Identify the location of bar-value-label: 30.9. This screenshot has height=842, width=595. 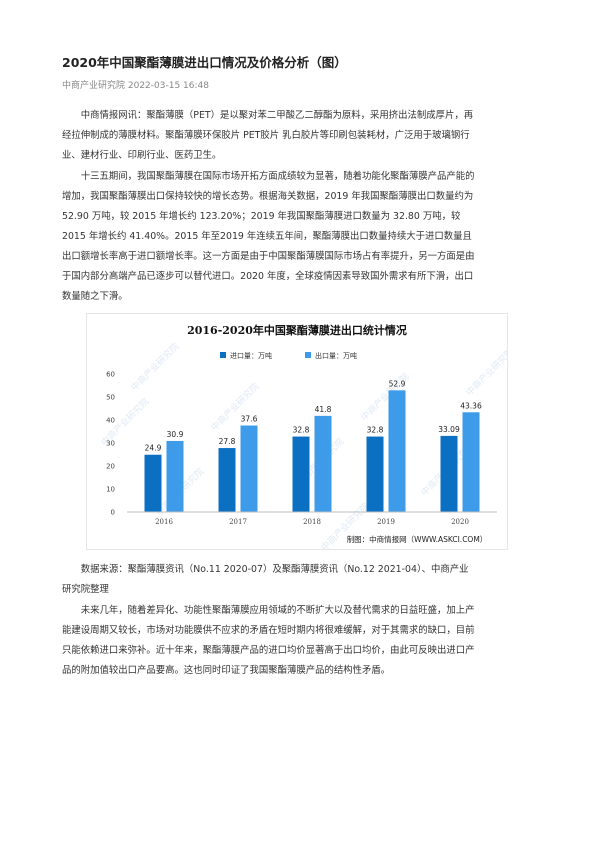
(175, 434).